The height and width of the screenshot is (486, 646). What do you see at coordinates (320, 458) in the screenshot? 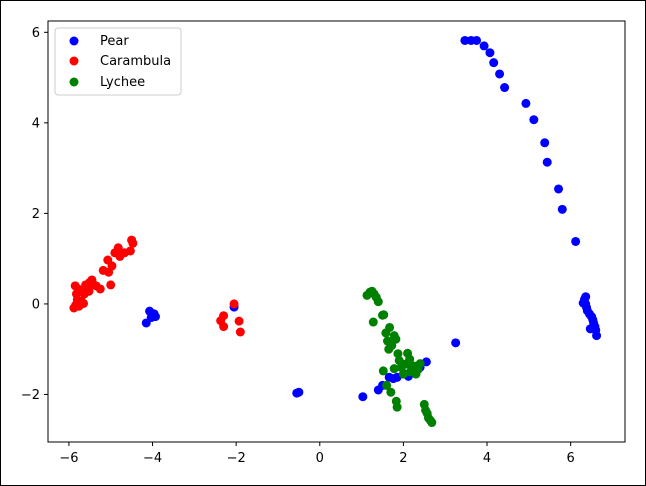
I see `x-tick-label: 0` at bounding box center [320, 458].